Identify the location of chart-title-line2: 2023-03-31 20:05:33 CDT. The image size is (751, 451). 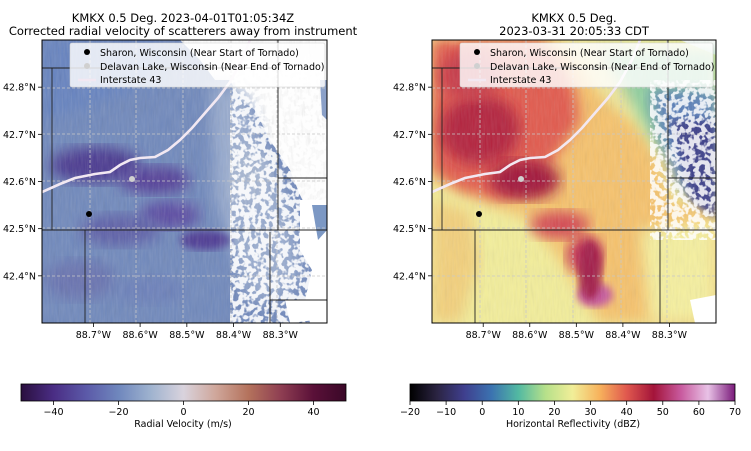
(574, 31).